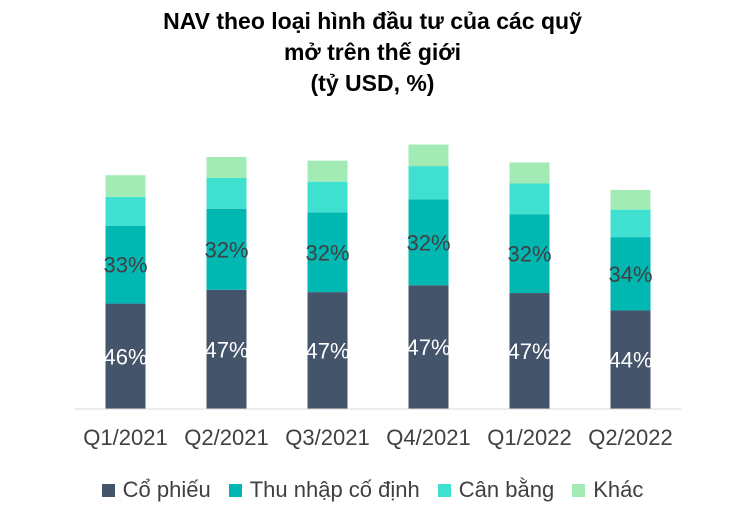 Image resolution: width=745 pixels, height=518 pixels. I want to click on legend-item: Cổ phiếu, so click(156, 490).